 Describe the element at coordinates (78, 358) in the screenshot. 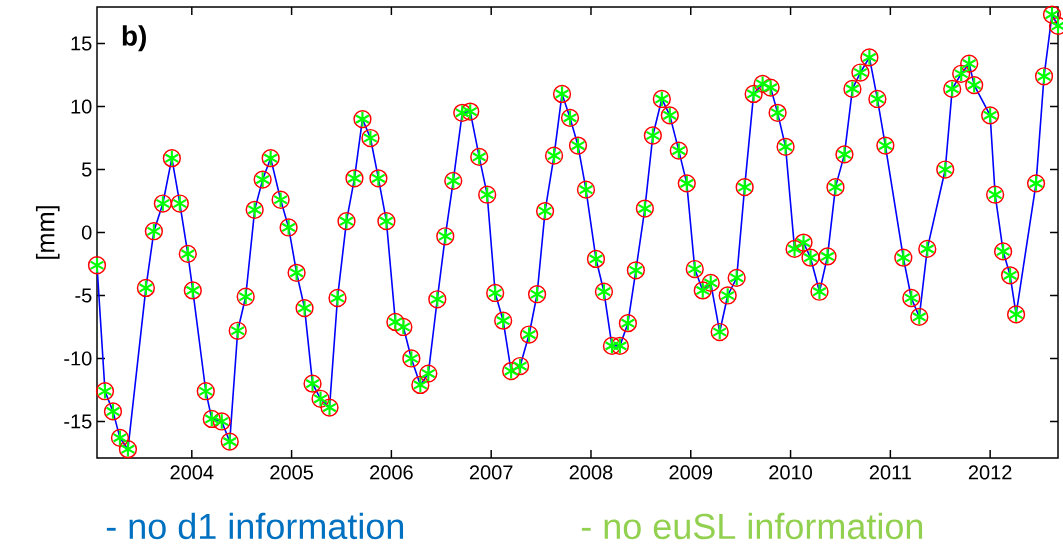

I see `y-tick-label: -10` at that location.